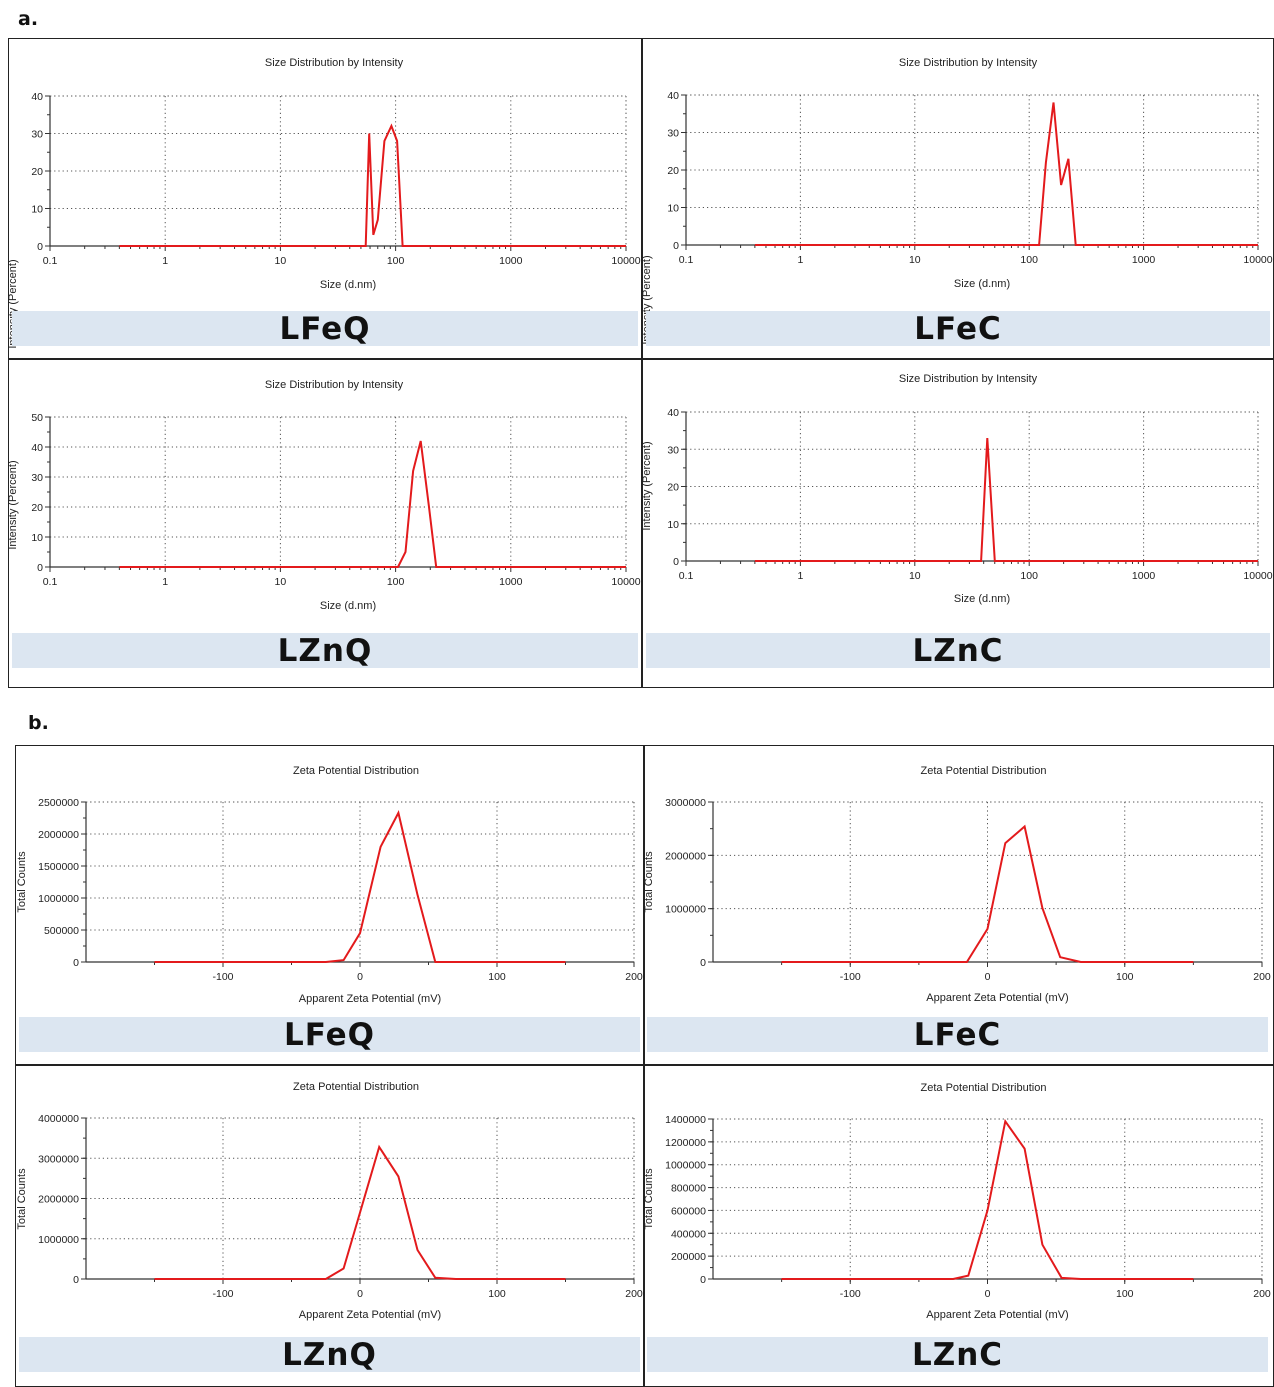 This screenshot has width=1274, height=1387. What do you see at coordinates (688, 1257) in the screenshot?
I see `y-tick-label: 200000` at bounding box center [688, 1257].